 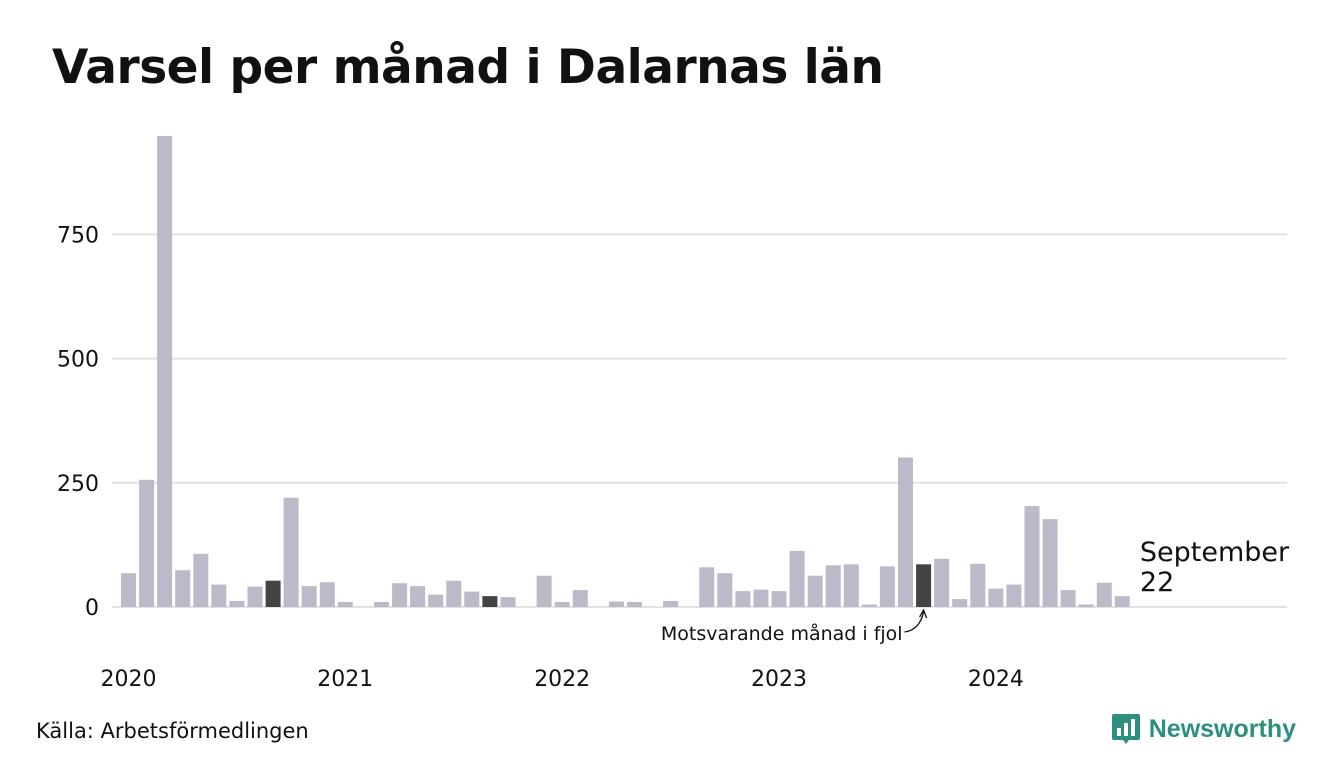 What do you see at coordinates (468, 67) in the screenshot?
I see `chart-title: Varsel per månad i Dalarnas län` at bounding box center [468, 67].